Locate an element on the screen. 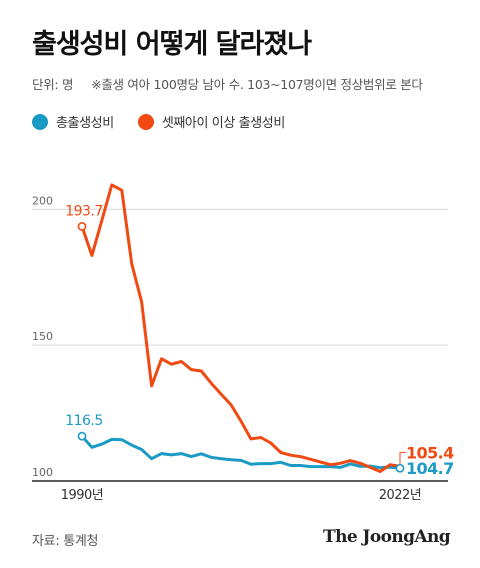 Image resolution: width=480 pixels, height=568 pixels. legend-item-total: 총출생성비 is located at coordinates (73, 121).